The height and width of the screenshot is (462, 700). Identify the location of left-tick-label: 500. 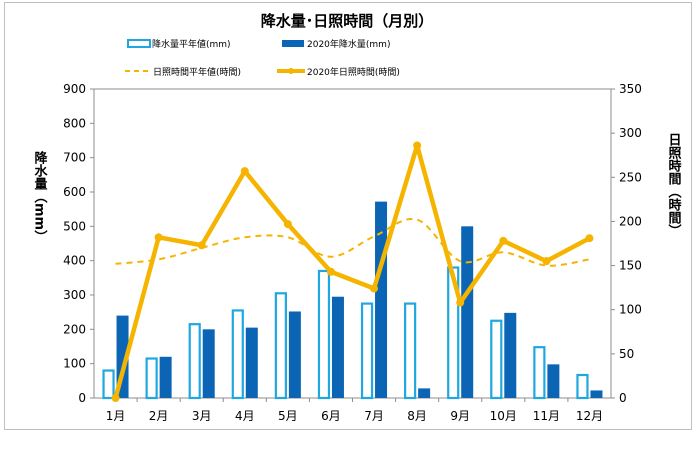
(74, 226).